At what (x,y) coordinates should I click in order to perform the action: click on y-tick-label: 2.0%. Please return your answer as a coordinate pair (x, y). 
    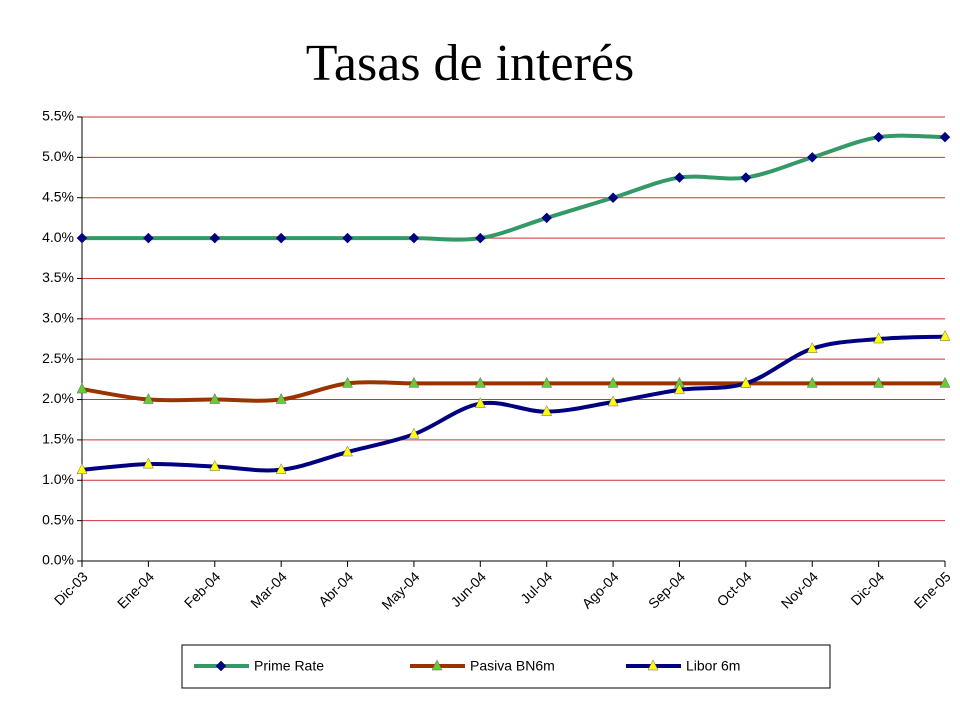
    Looking at the image, I should click on (58, 398).